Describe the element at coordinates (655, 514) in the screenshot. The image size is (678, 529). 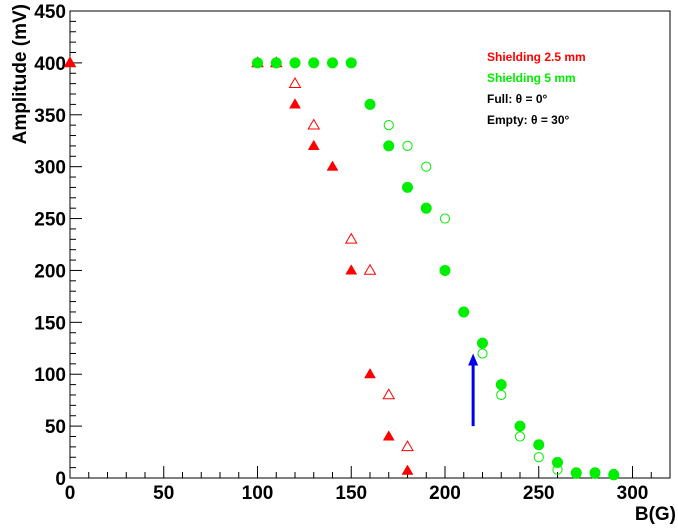
I see `x-axis-title: B(G)` at that location.